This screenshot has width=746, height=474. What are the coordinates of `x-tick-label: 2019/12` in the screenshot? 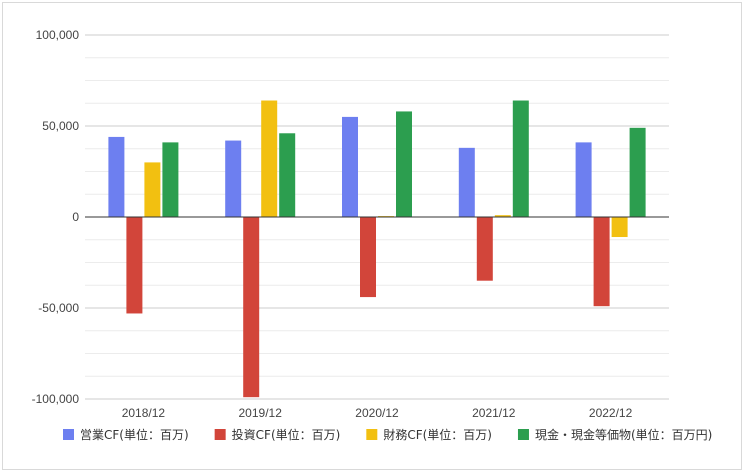 It's located at (261, 413).